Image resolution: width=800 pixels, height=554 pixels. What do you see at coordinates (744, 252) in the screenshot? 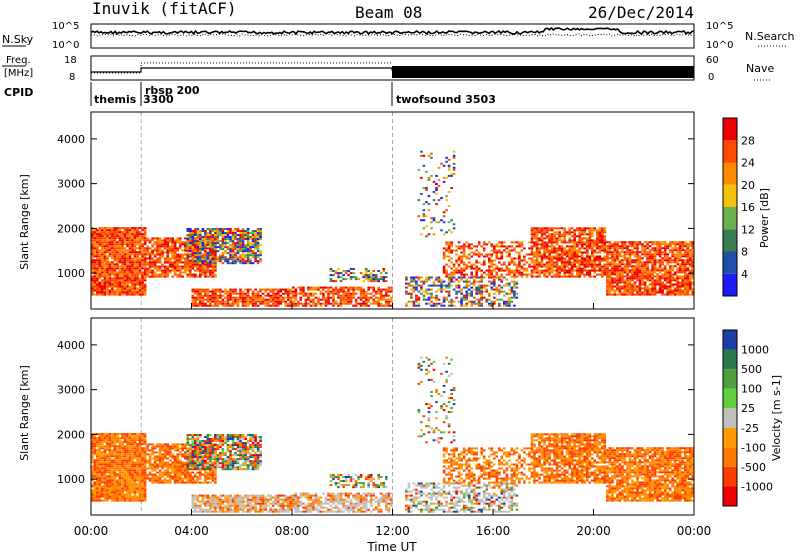
I see `colorbar-tick-label: 8` at bounding box center [744, 252].